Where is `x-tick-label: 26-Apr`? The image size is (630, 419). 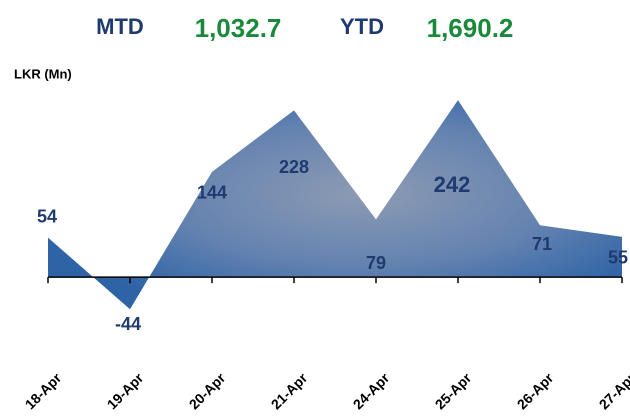 x-tick-label: 26-Apr is located at coordinates (535, 390).